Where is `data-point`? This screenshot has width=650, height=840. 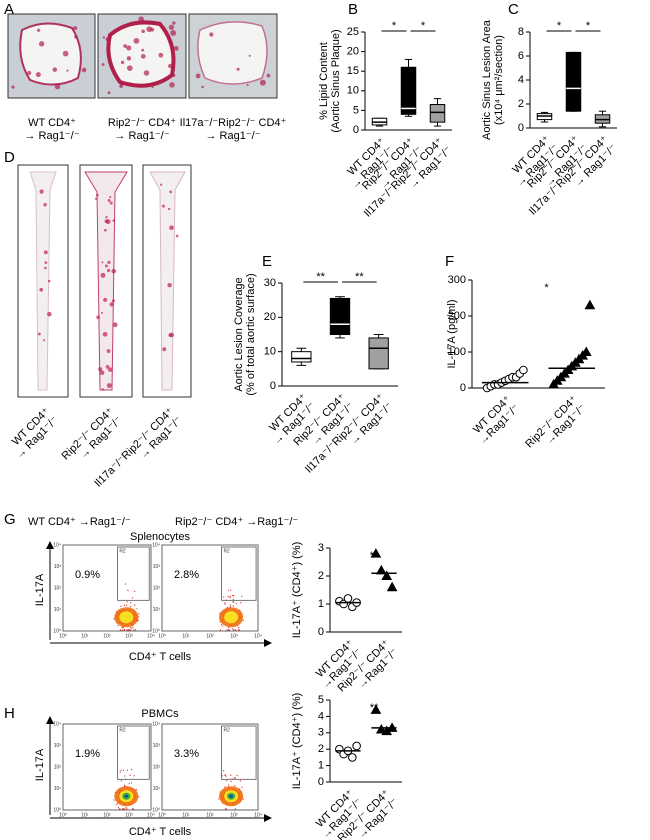 data-point is located at coordinates (590, 304).